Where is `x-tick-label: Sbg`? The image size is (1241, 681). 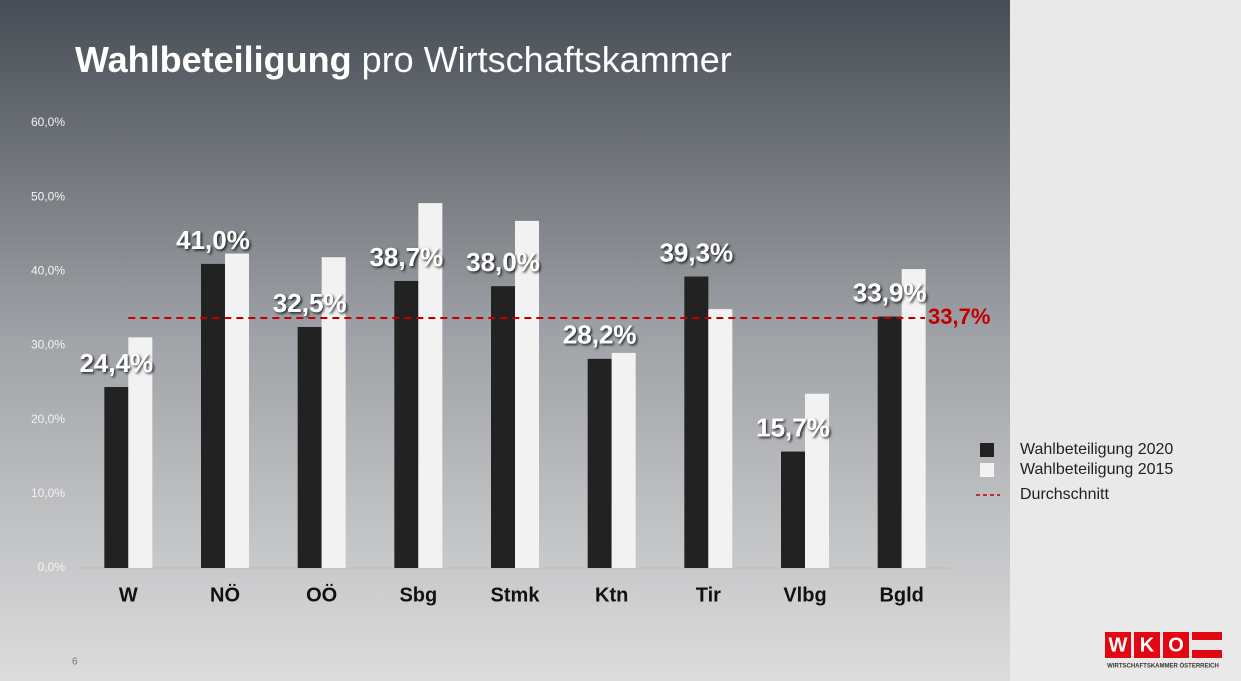 x-tick-label: Sbg is located at coordinates (418, 595).